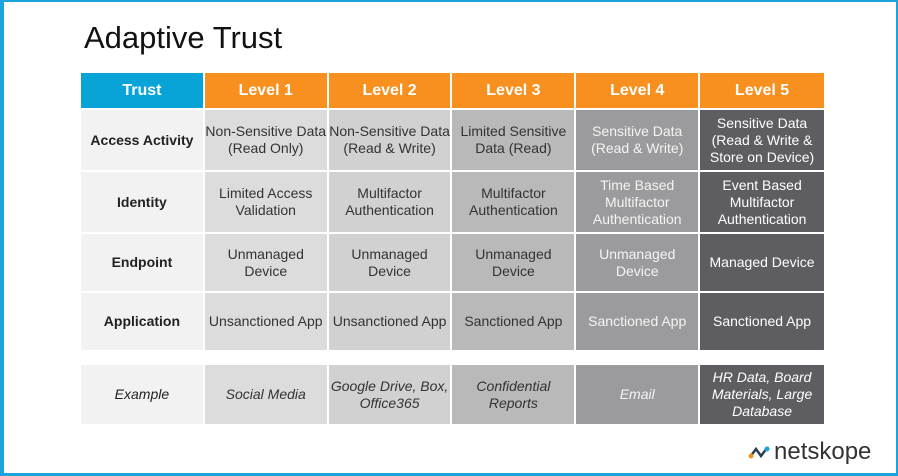  I want to click on table-cell: Time Based Multifactor Authentication, so click(638, 202).